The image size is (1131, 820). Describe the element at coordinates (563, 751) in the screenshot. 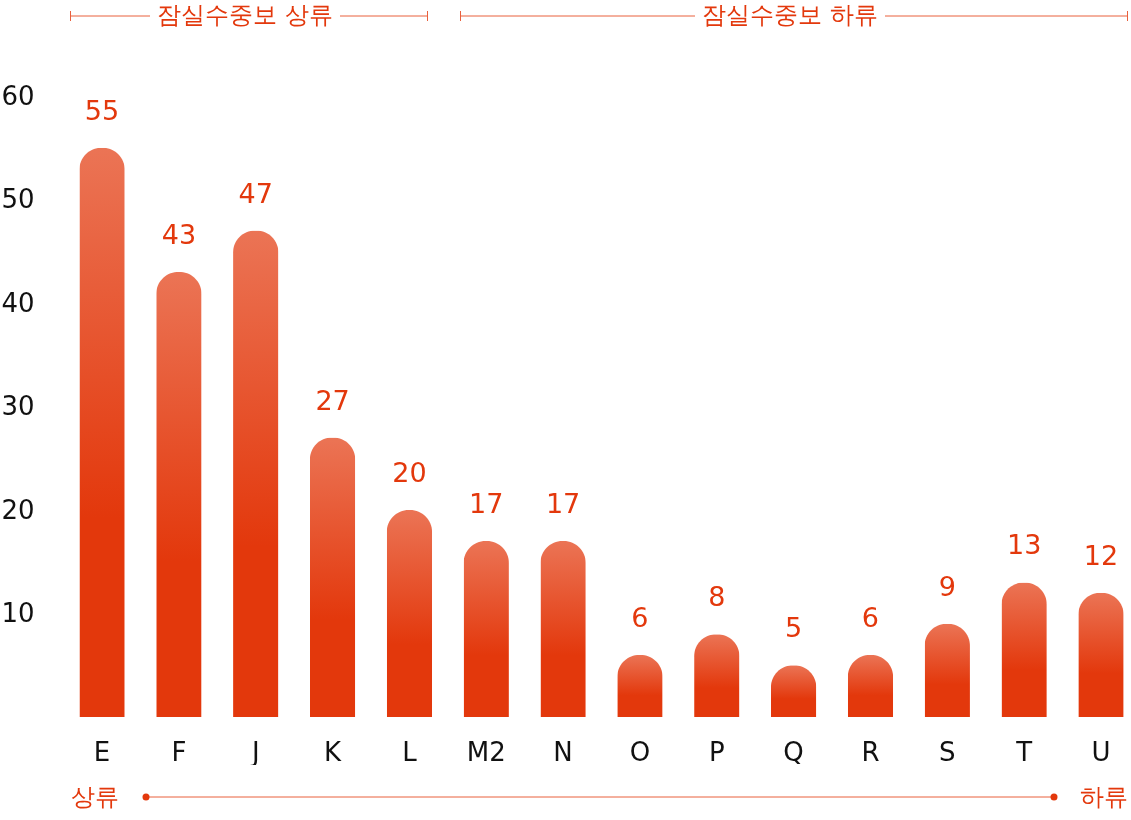

I see `x-tick-label: N` at that location.